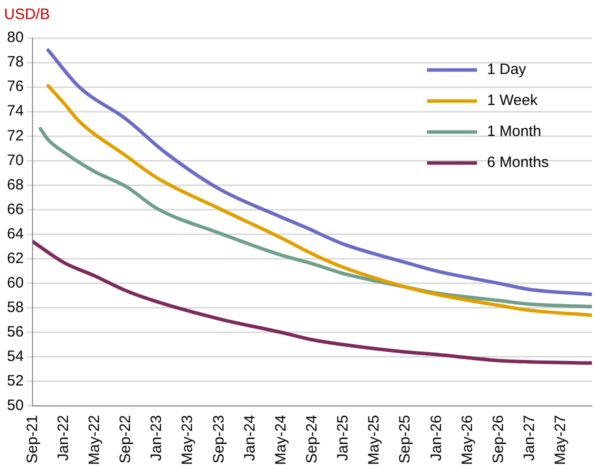 Image resolution: width=594 pixels, height=468 pixels. Describe the element at coordinates (467, 440) in the screenshot. I see `x-tick-label: May-26` at that location.